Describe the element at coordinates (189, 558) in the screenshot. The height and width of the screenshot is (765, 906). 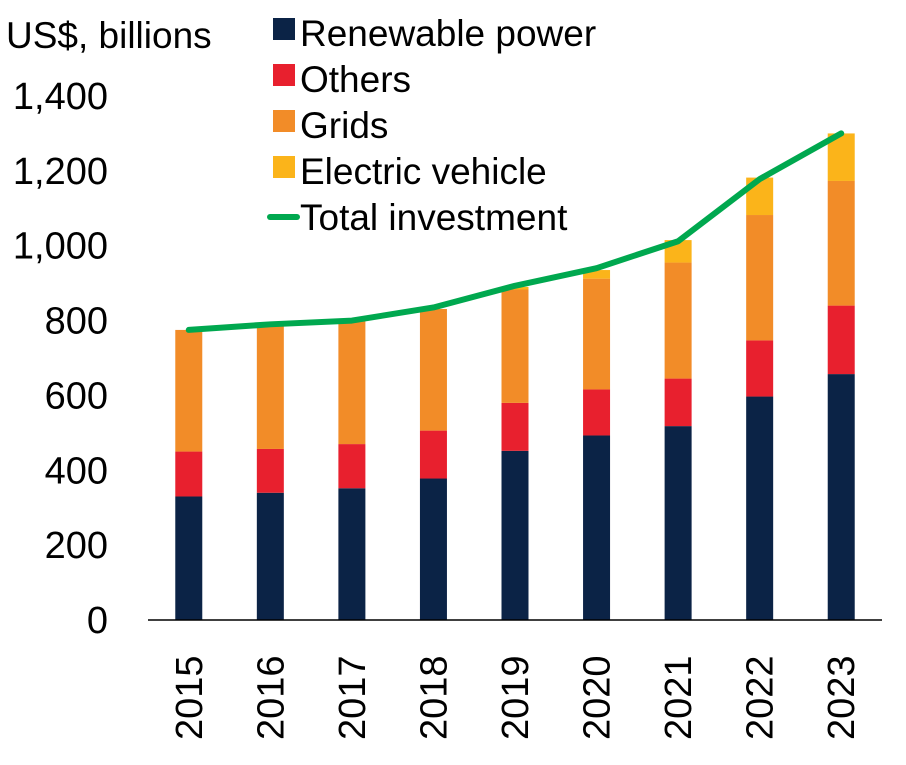
I see `bar-renewable-power-2015` at that location.